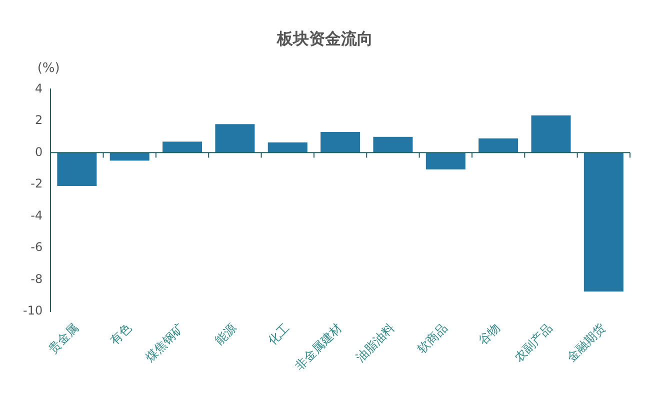  I want to click on y-tick-label: -6, so click(36, 247).